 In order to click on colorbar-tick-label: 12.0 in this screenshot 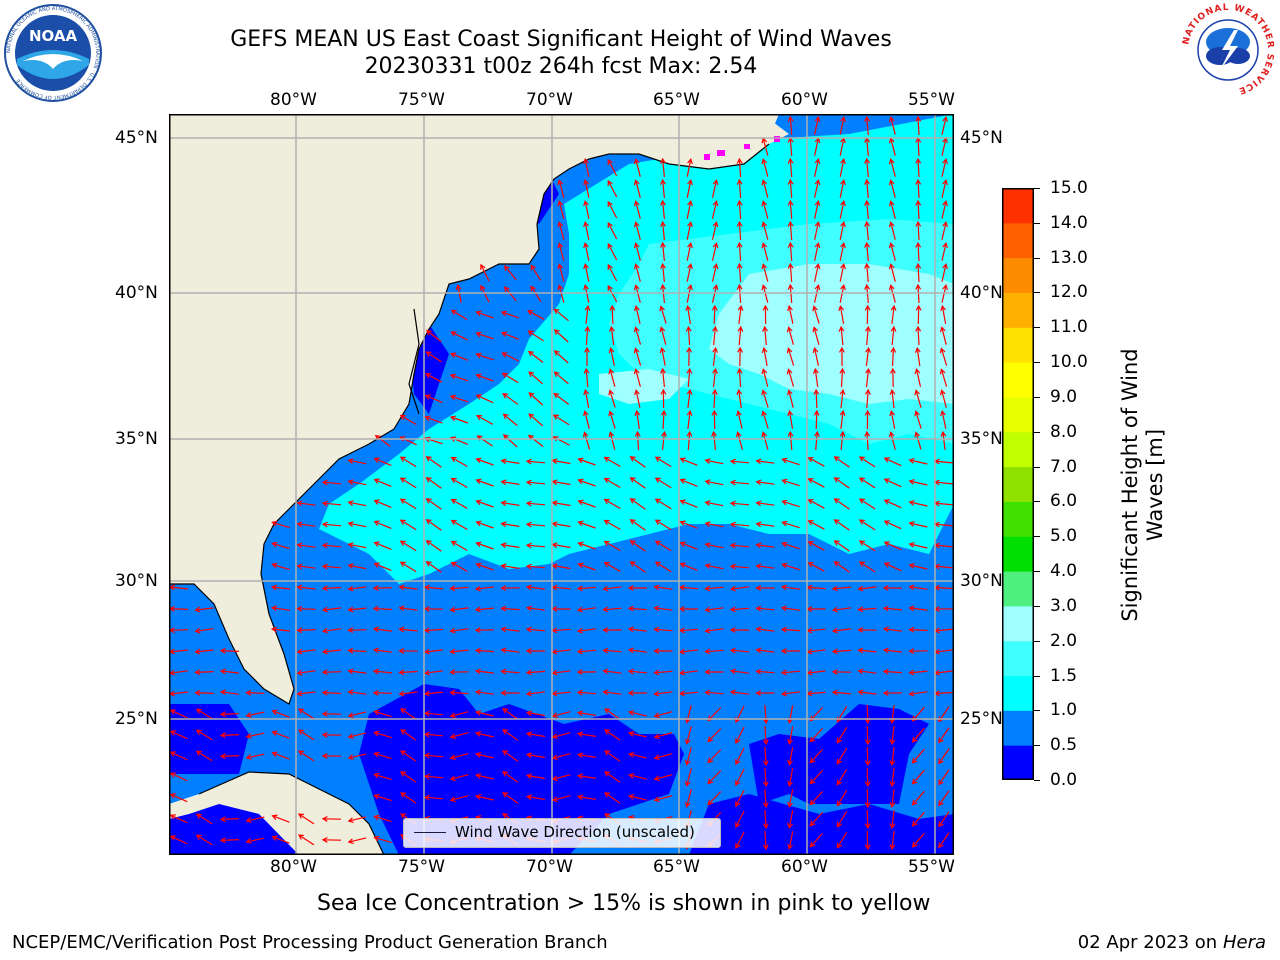, I will do `click(1069, 292)`.